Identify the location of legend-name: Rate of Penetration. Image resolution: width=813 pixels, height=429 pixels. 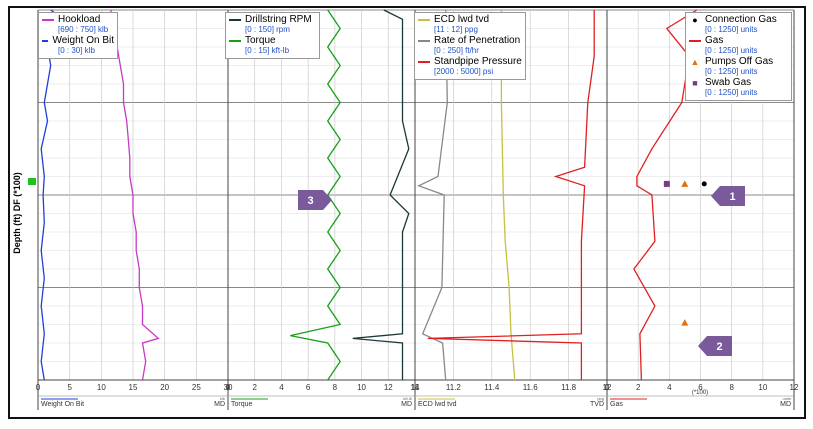
(477, 40).